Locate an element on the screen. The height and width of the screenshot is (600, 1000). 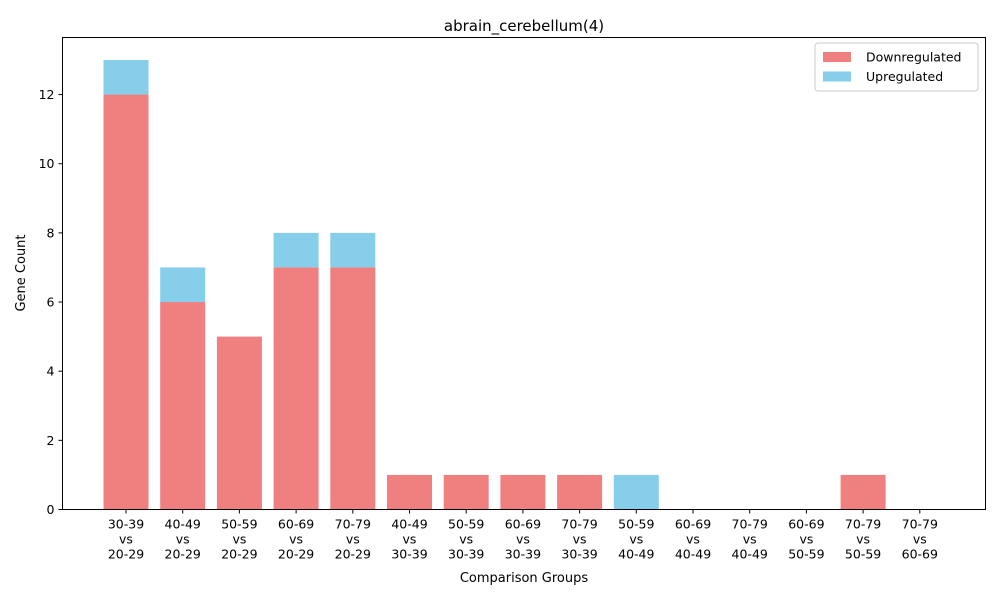
x-tick-label: 40-49 vs 30-39 is located at coordinates (409, 539).